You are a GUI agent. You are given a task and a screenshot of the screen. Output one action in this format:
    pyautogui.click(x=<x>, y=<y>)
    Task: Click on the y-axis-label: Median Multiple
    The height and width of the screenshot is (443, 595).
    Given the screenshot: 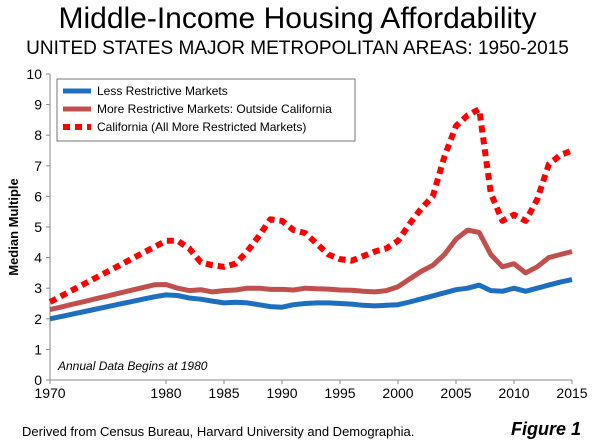 What is the action you would take?
    pyautogui.click(x=13, y=227)
    